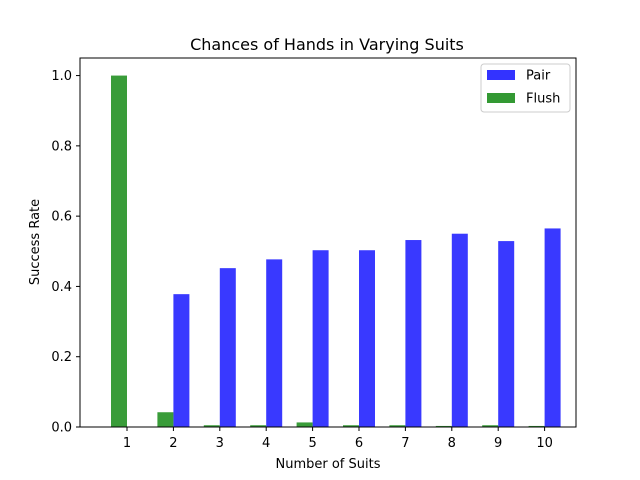  What do you see at coordinates (61, 76) in the screenshot?
I see `y-tick-label: 1.0` at bounding box center [61, 76].